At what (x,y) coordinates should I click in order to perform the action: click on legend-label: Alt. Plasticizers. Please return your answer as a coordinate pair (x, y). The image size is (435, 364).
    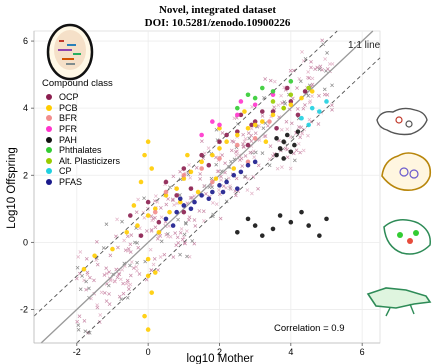
    Looking at the image, I should click on (90, 160).